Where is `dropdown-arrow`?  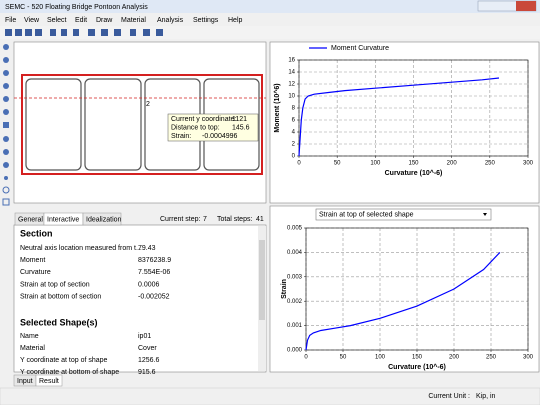 dropdown-arrow is located at coordinates (485, 214).